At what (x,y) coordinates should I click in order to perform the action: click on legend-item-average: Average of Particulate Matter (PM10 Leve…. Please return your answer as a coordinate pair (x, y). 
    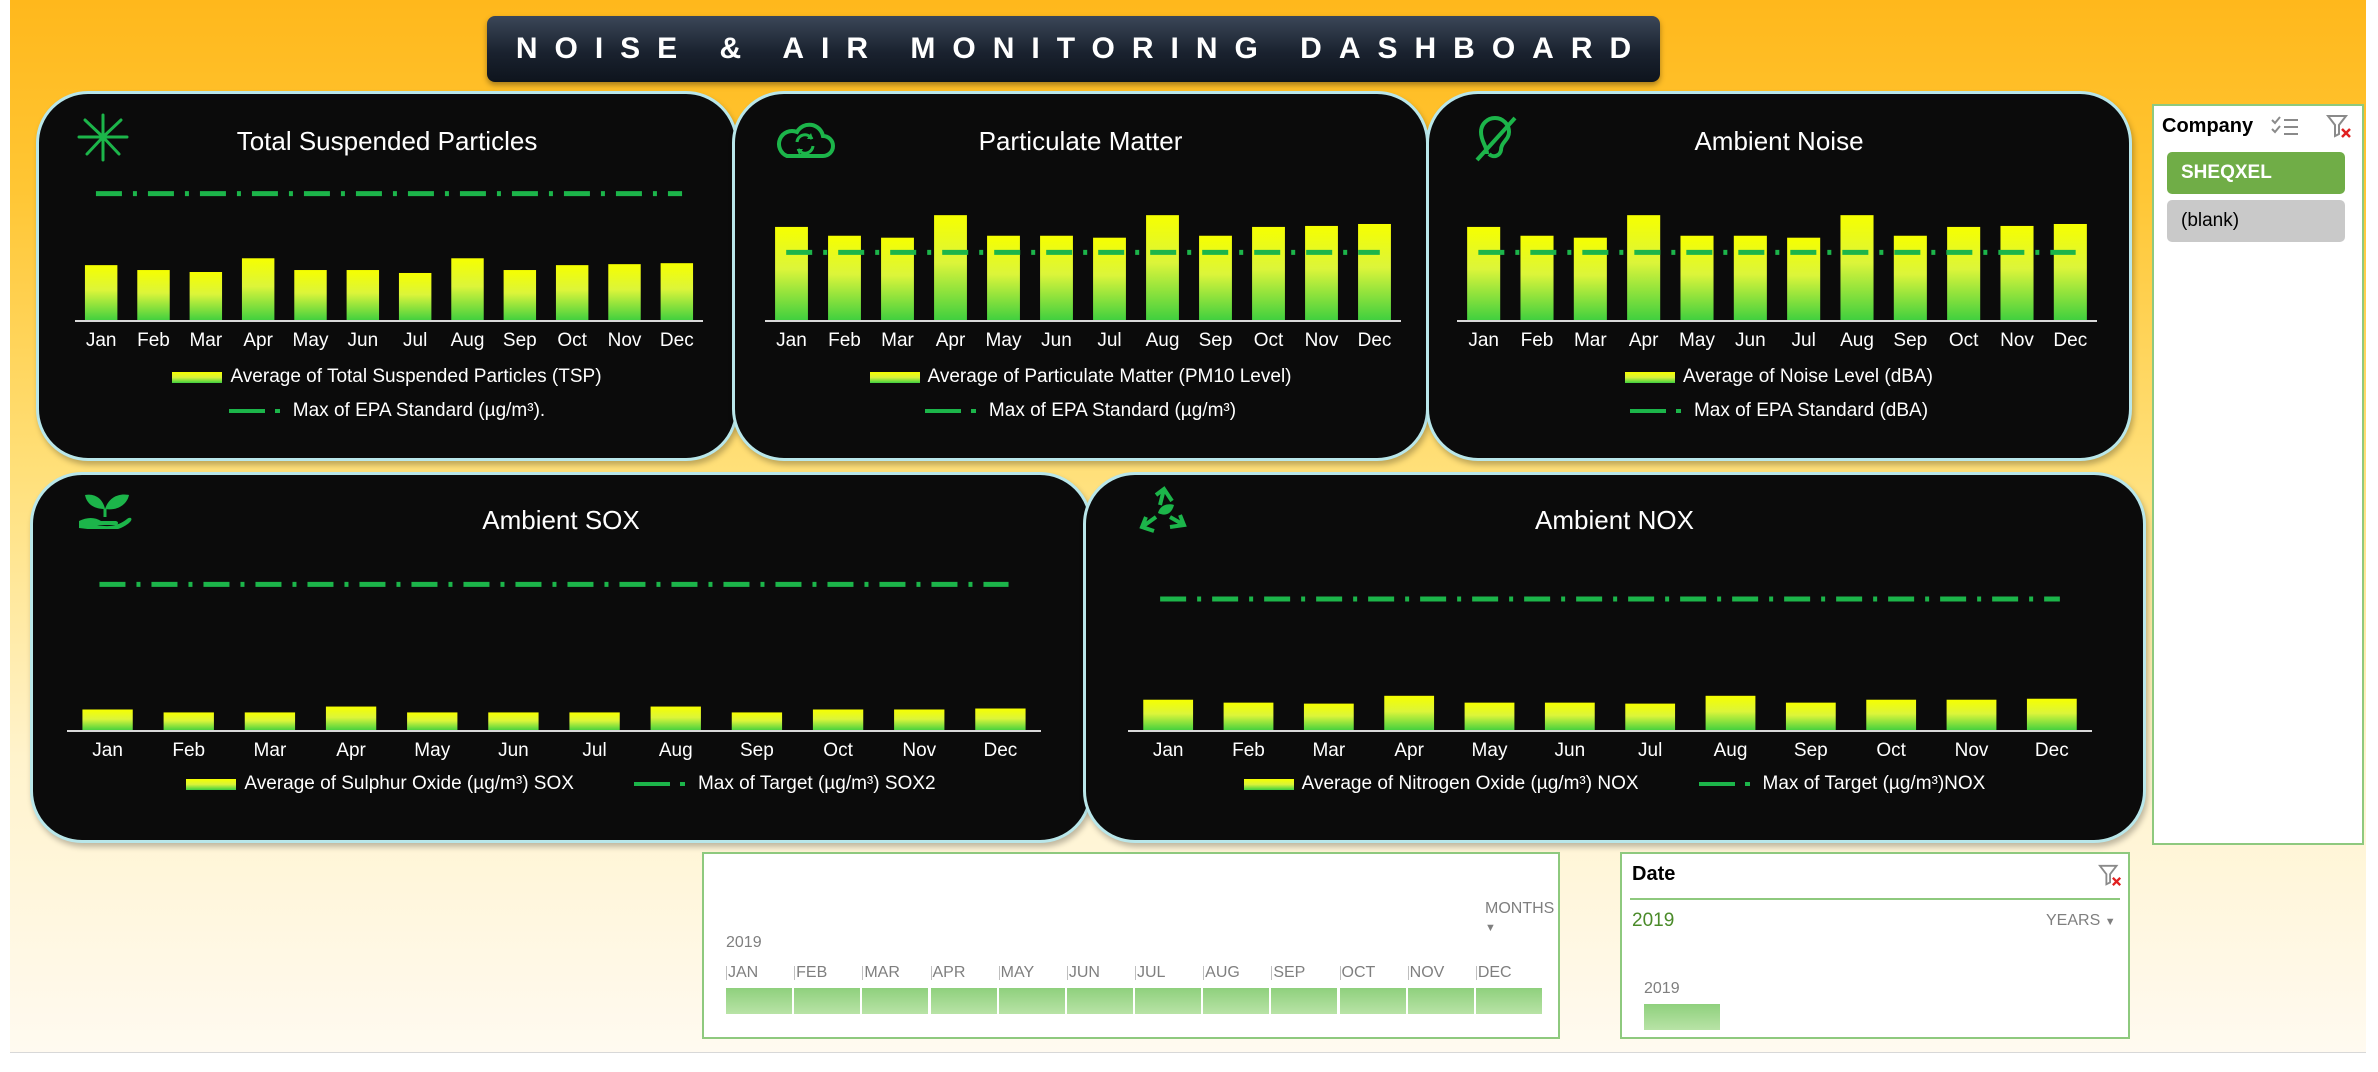
    Looking at the image, I should click on (1080, 377).